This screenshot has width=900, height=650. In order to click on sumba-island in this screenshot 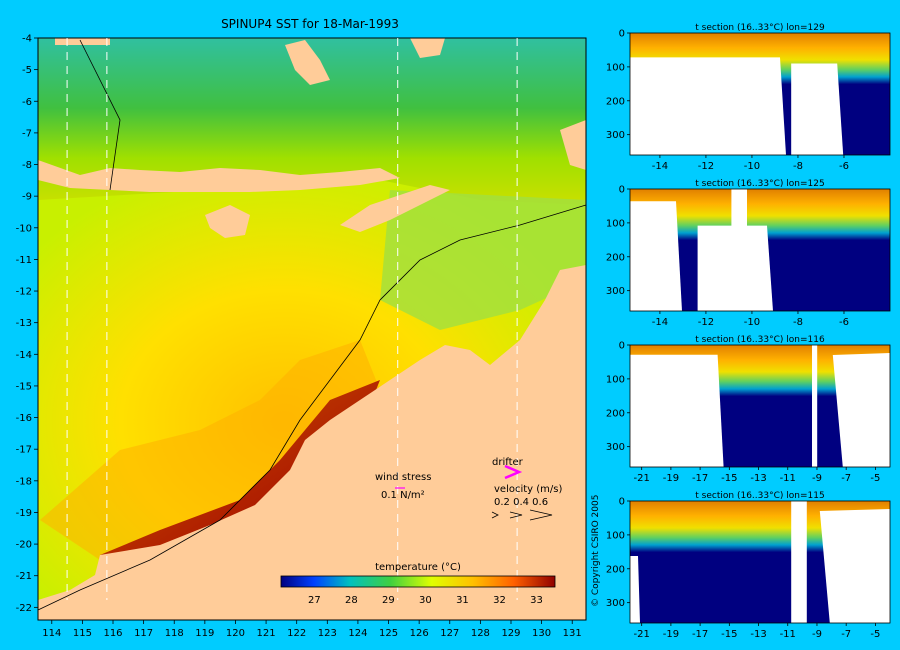, I will do `click(227, 221)`.